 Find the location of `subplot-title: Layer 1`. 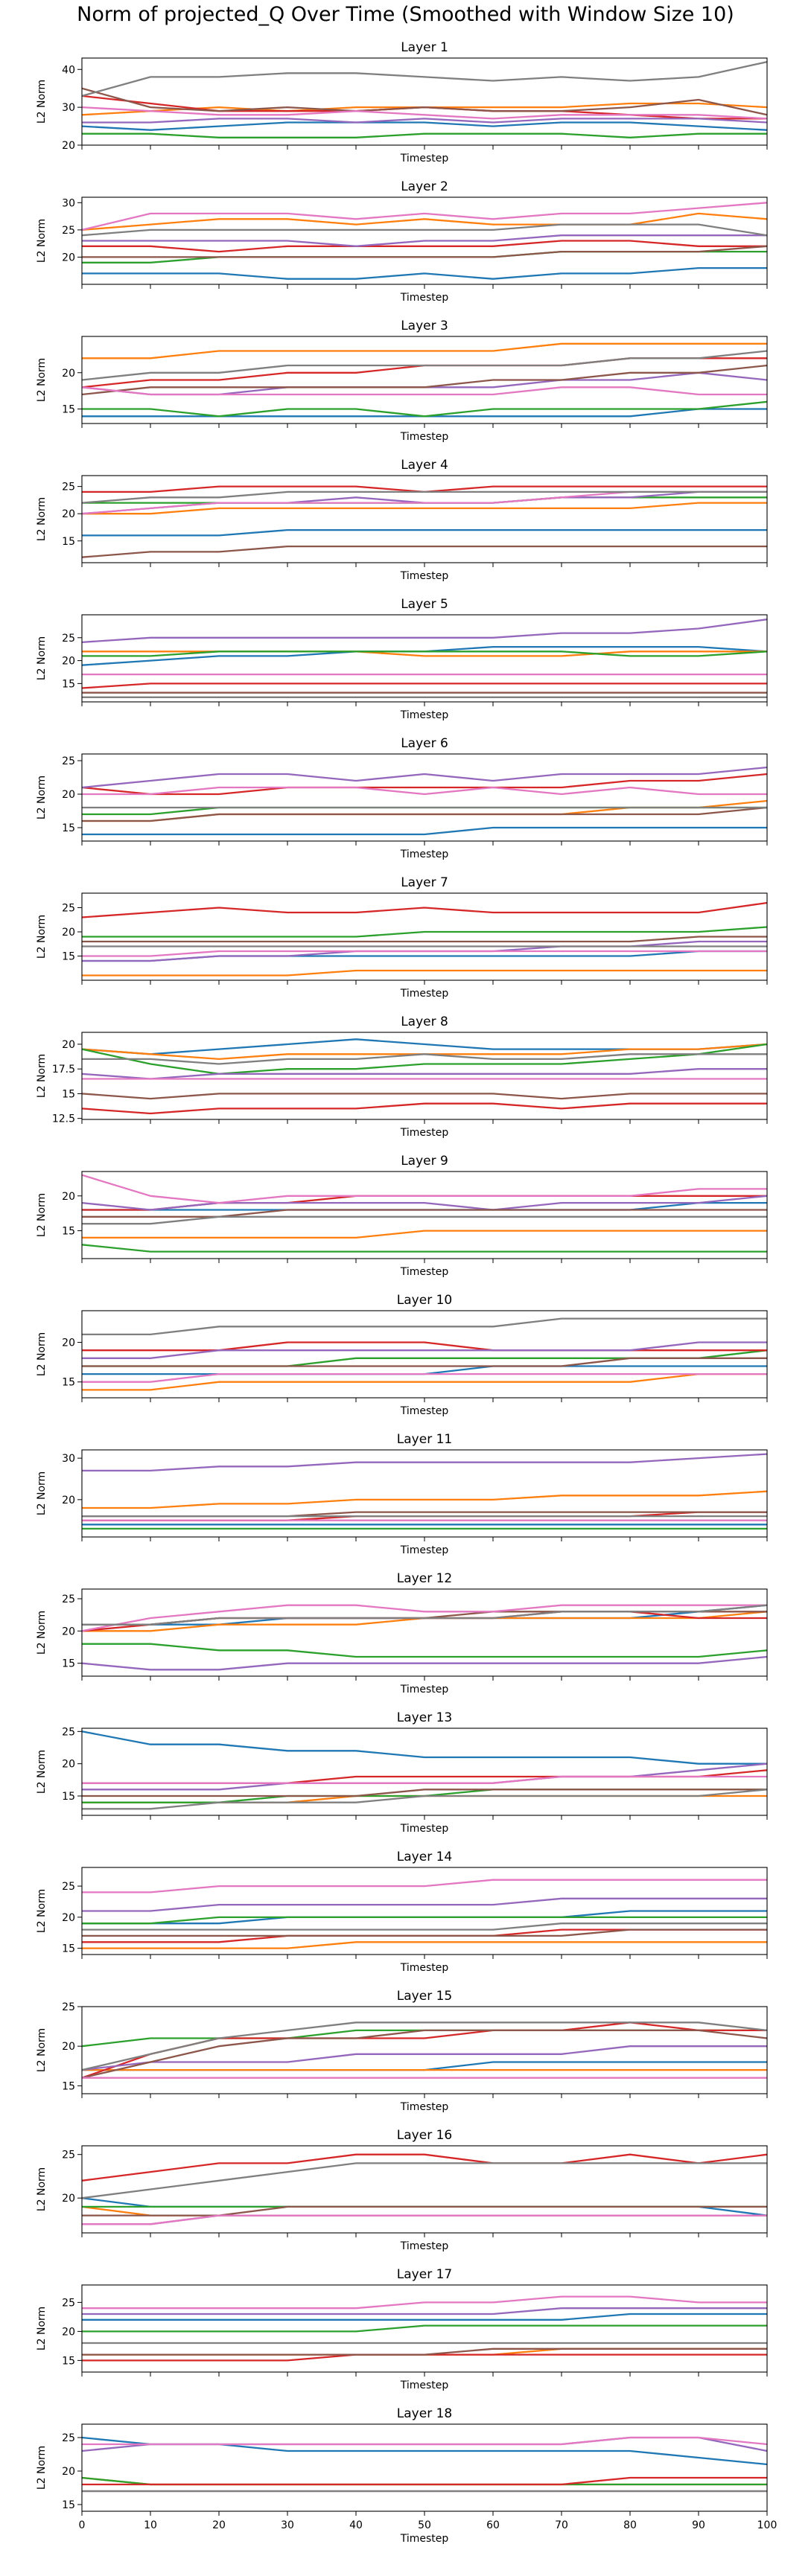

subplot-title: Layer 1 is located at coordinates (424, 48).